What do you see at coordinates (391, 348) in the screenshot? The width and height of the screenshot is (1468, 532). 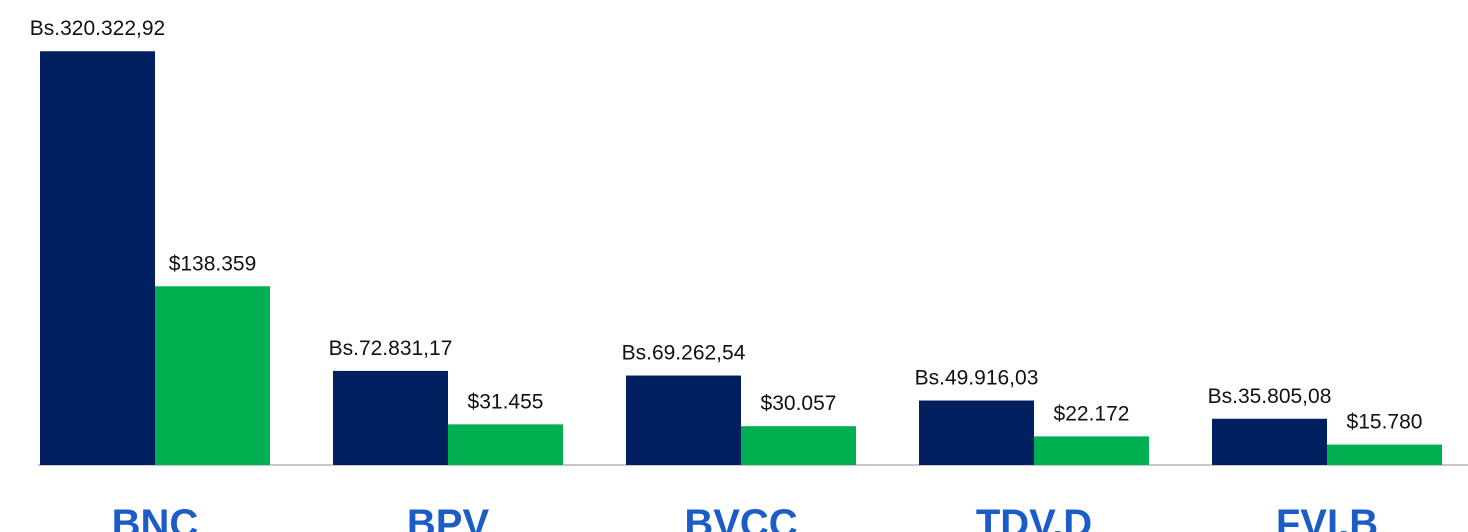 I see `data-label: Bs.72.831,17` at bounding box center [391, 348].